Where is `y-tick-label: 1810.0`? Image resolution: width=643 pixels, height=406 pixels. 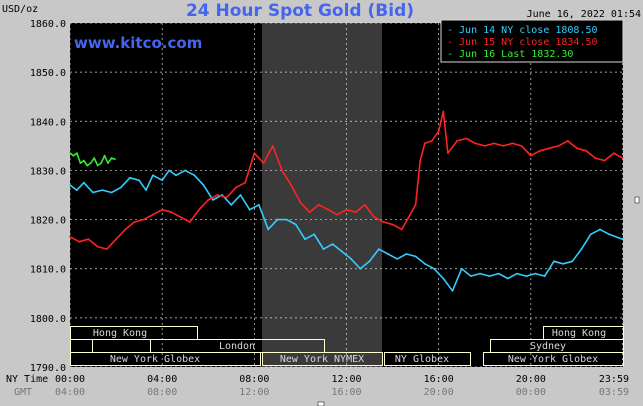 y-tick-label: 1810.0 is located at coordinates (48, 270).